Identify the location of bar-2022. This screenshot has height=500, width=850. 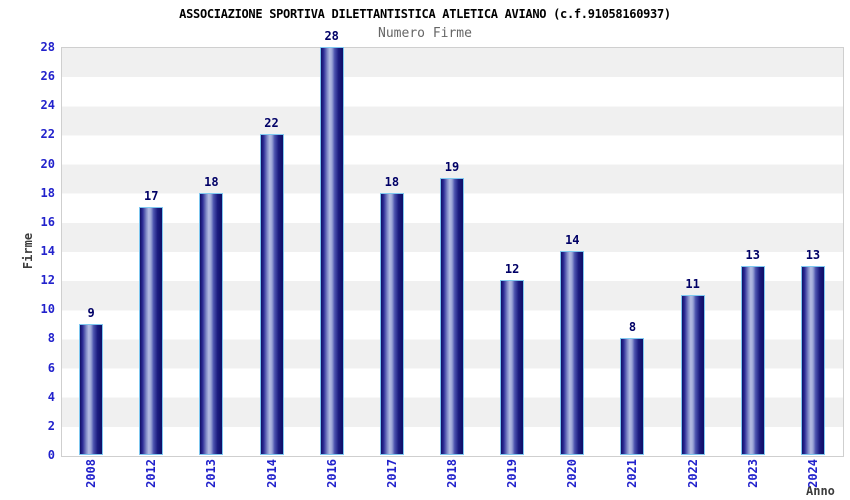
(692, 374).